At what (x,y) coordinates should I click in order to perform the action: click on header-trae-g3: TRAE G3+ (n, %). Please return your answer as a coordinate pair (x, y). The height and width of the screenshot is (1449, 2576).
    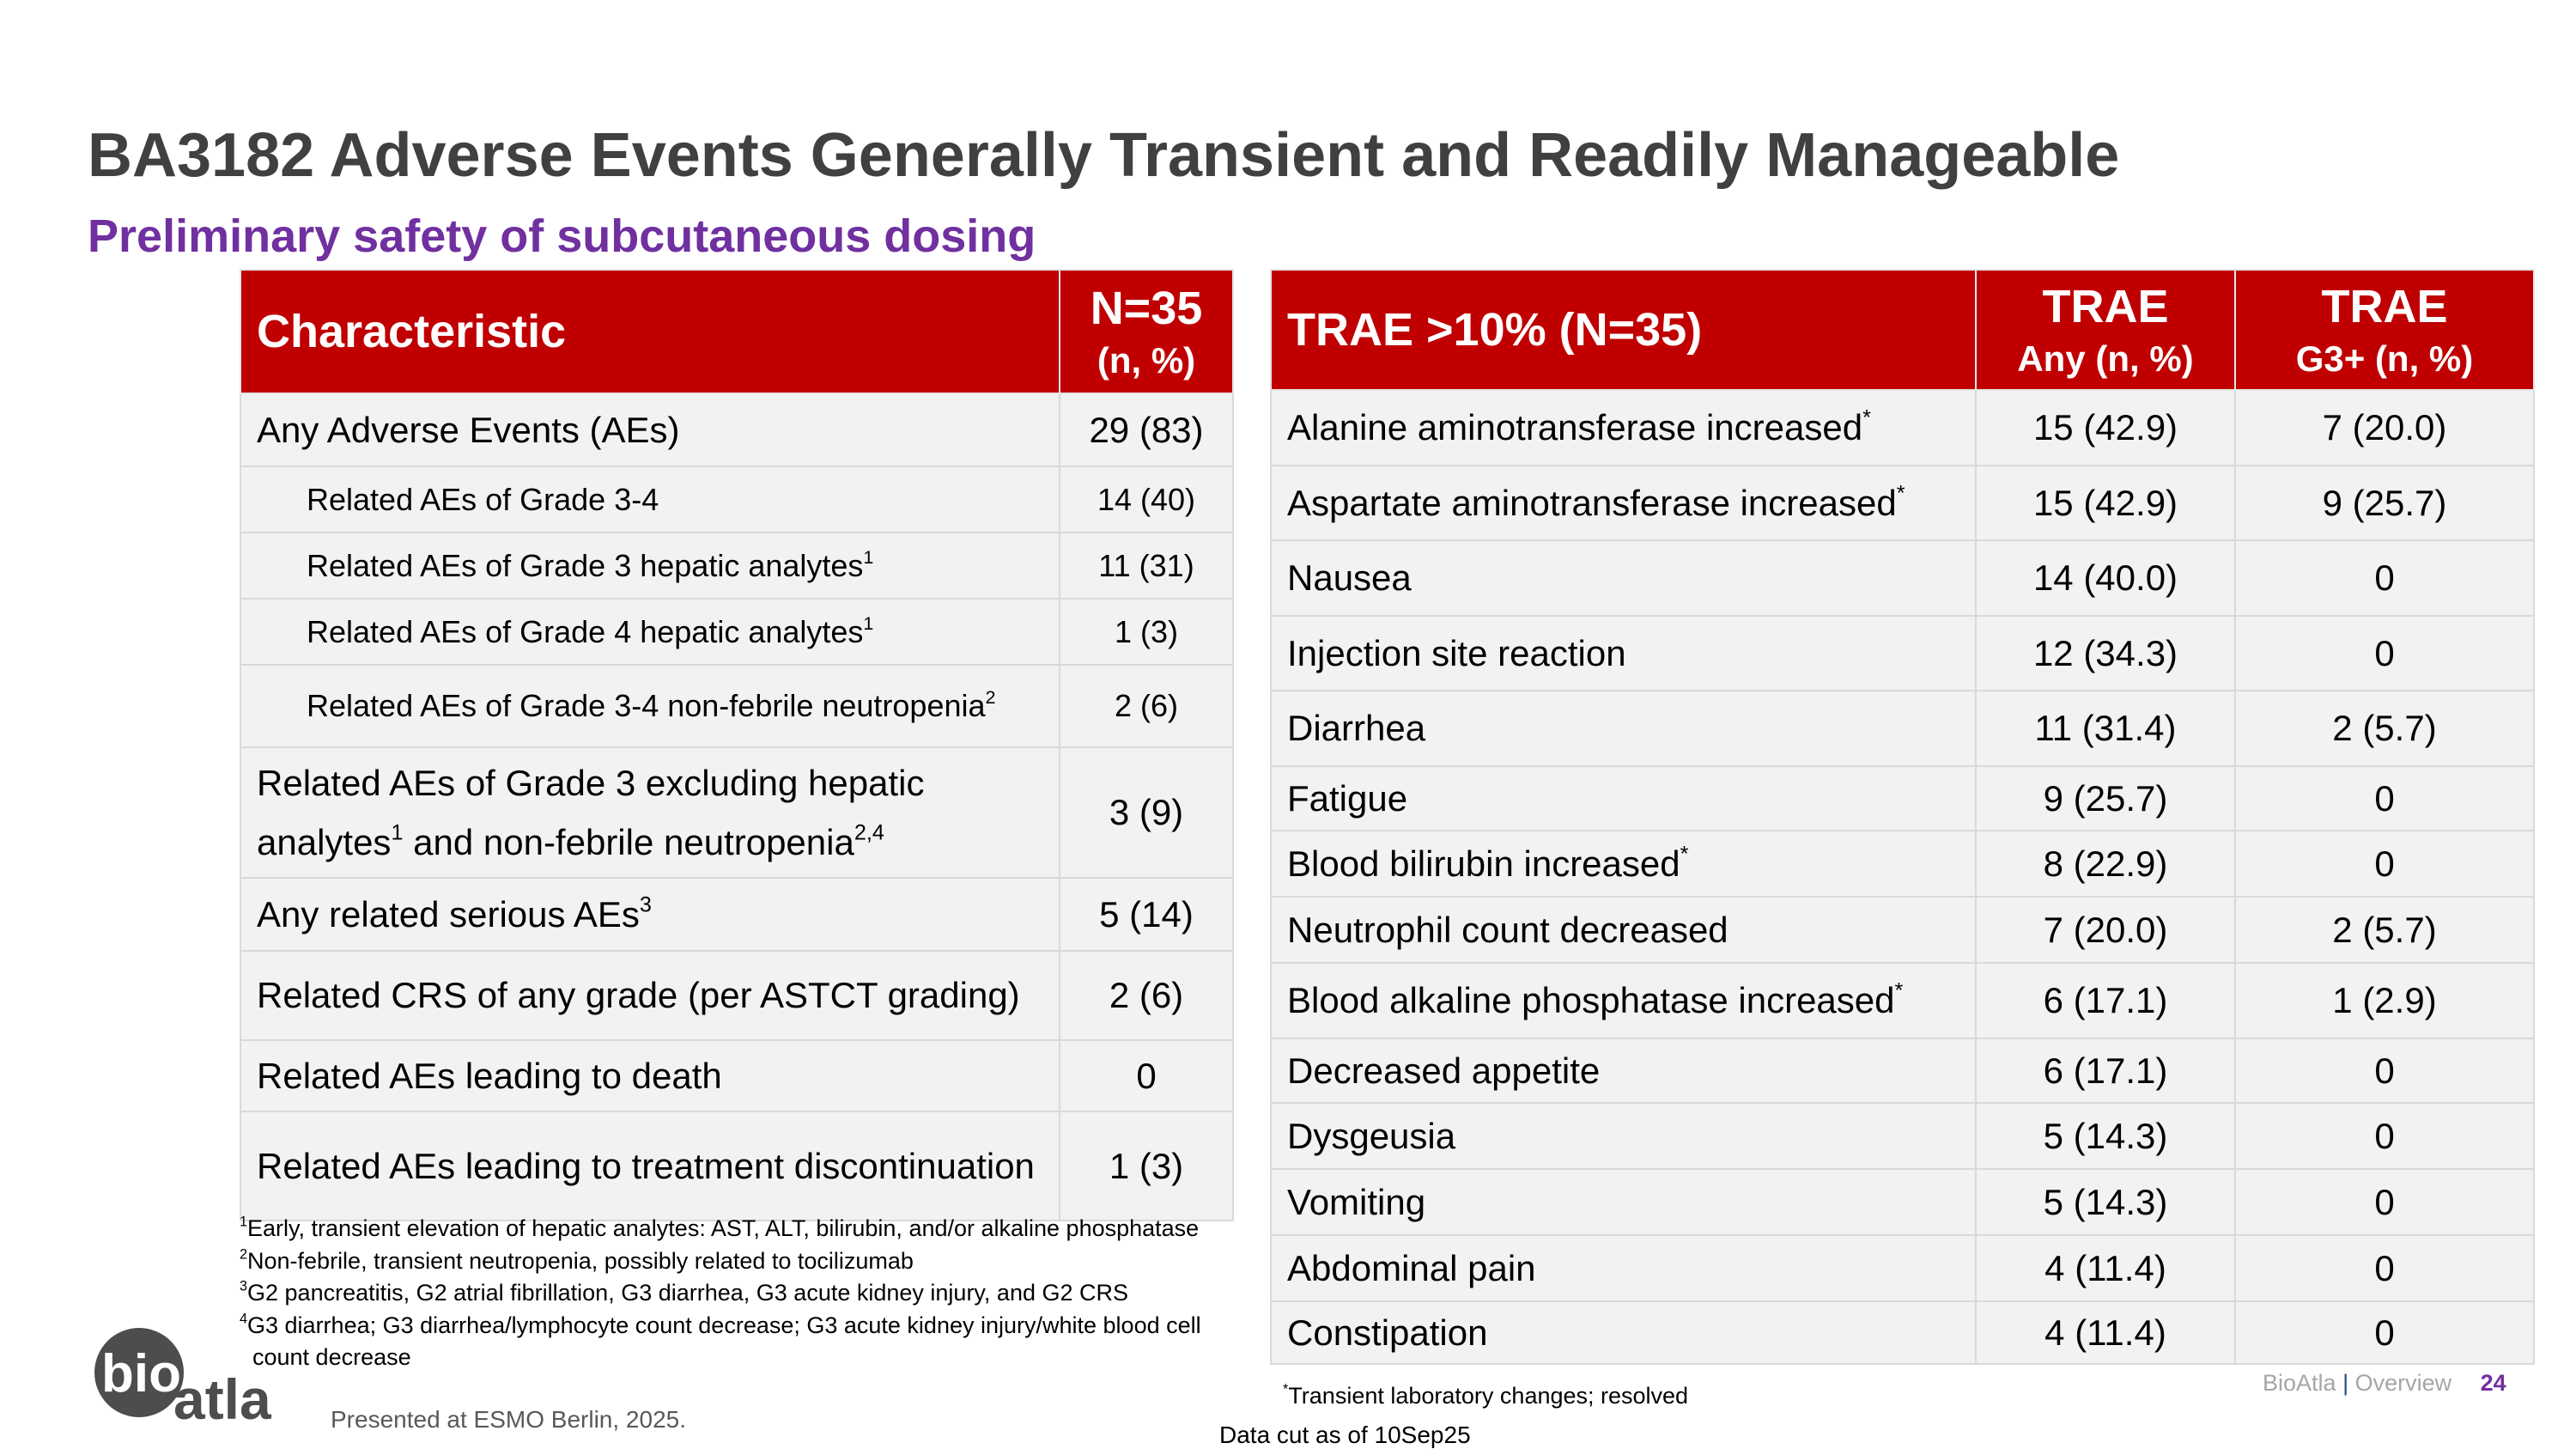
    Looking at the image, I should click on (2384, 330).